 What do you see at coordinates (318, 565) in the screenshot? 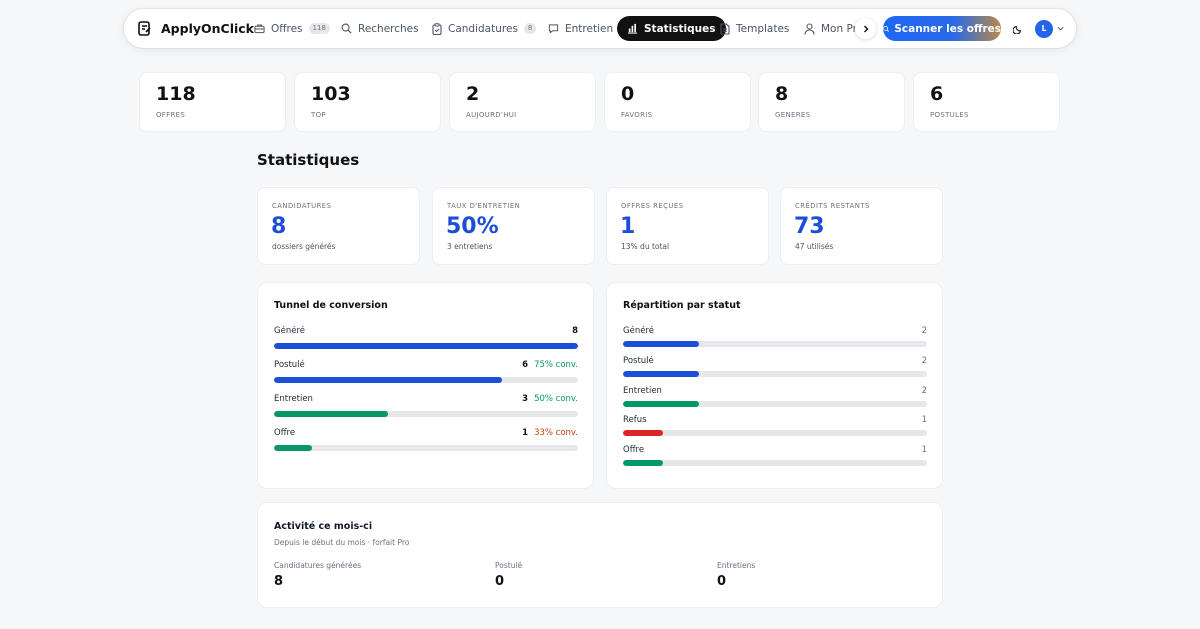
I see `metric-label: Candidatures générées` at bounding box center [318, 565].